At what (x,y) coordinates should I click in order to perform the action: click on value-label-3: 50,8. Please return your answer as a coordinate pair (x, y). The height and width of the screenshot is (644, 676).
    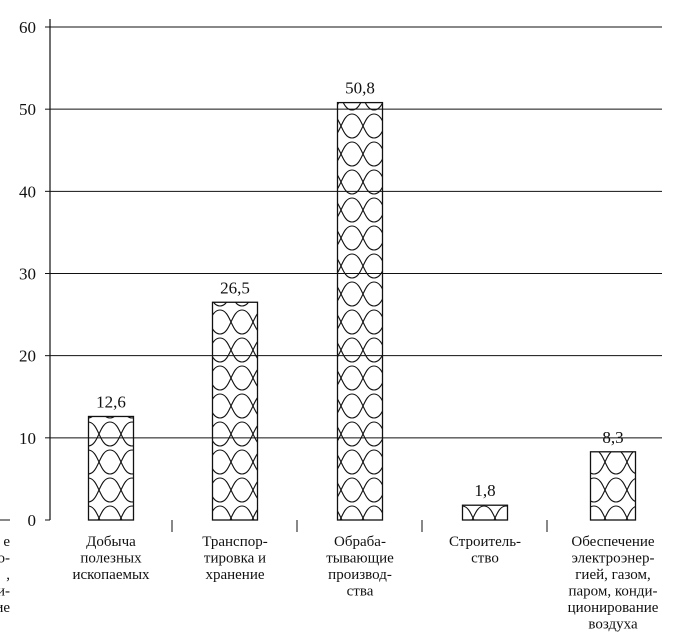
    Looking at the image, I should click on (360, 88).